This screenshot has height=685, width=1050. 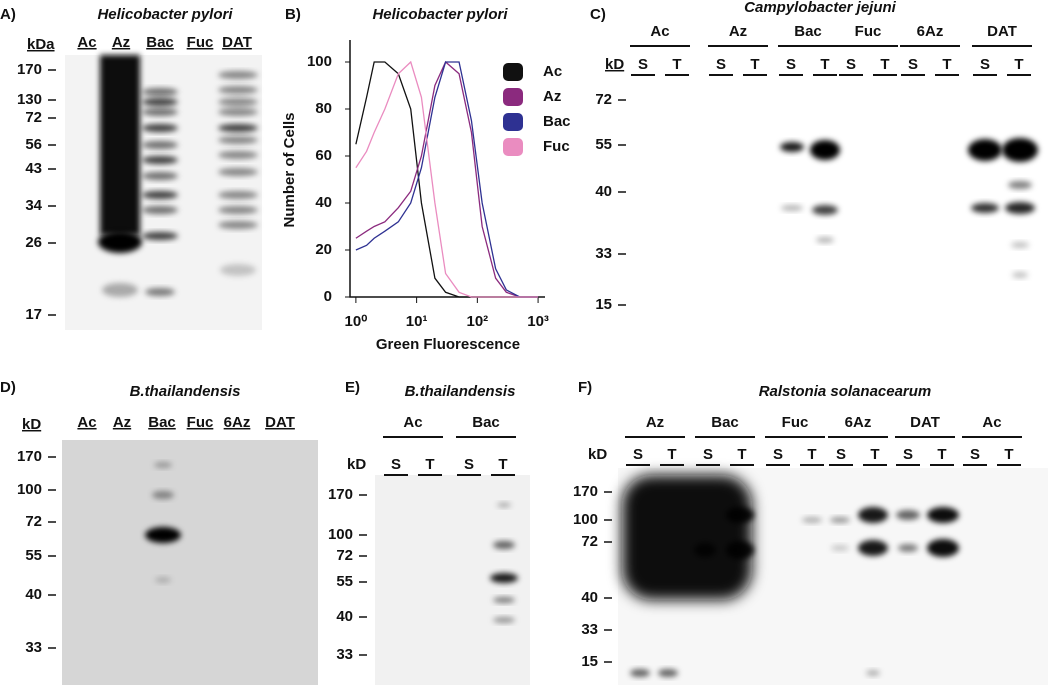 I want to click on y-tick-label: 100, so click(x=319, y=61).